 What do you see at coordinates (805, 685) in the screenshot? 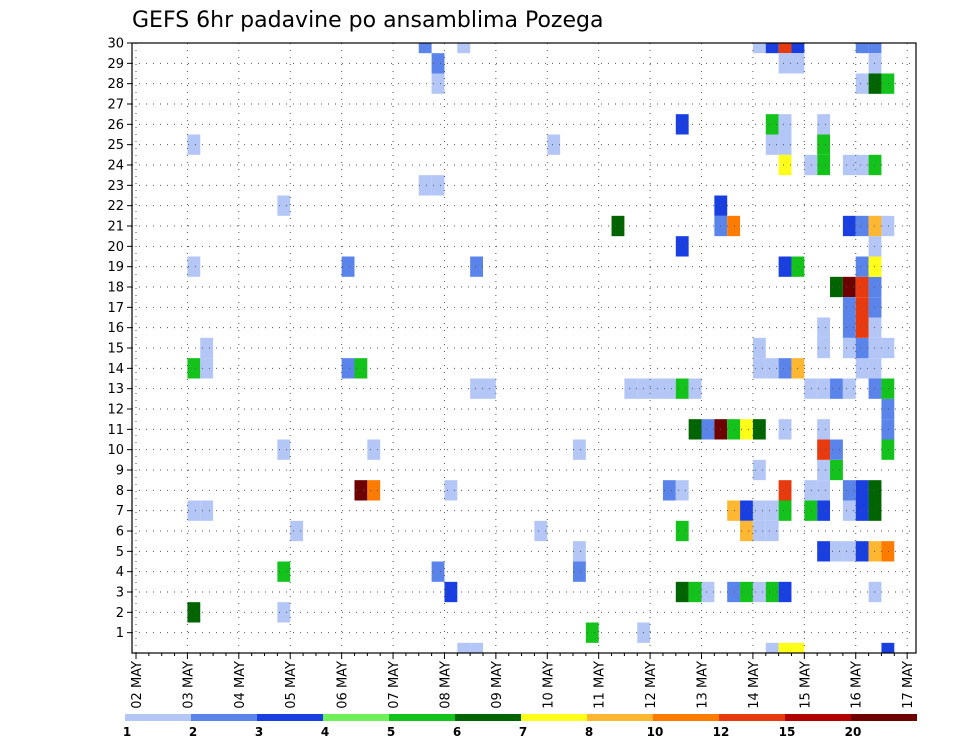
I see `x-tick-label: 15 MAY` at bounding box center [805, 685].